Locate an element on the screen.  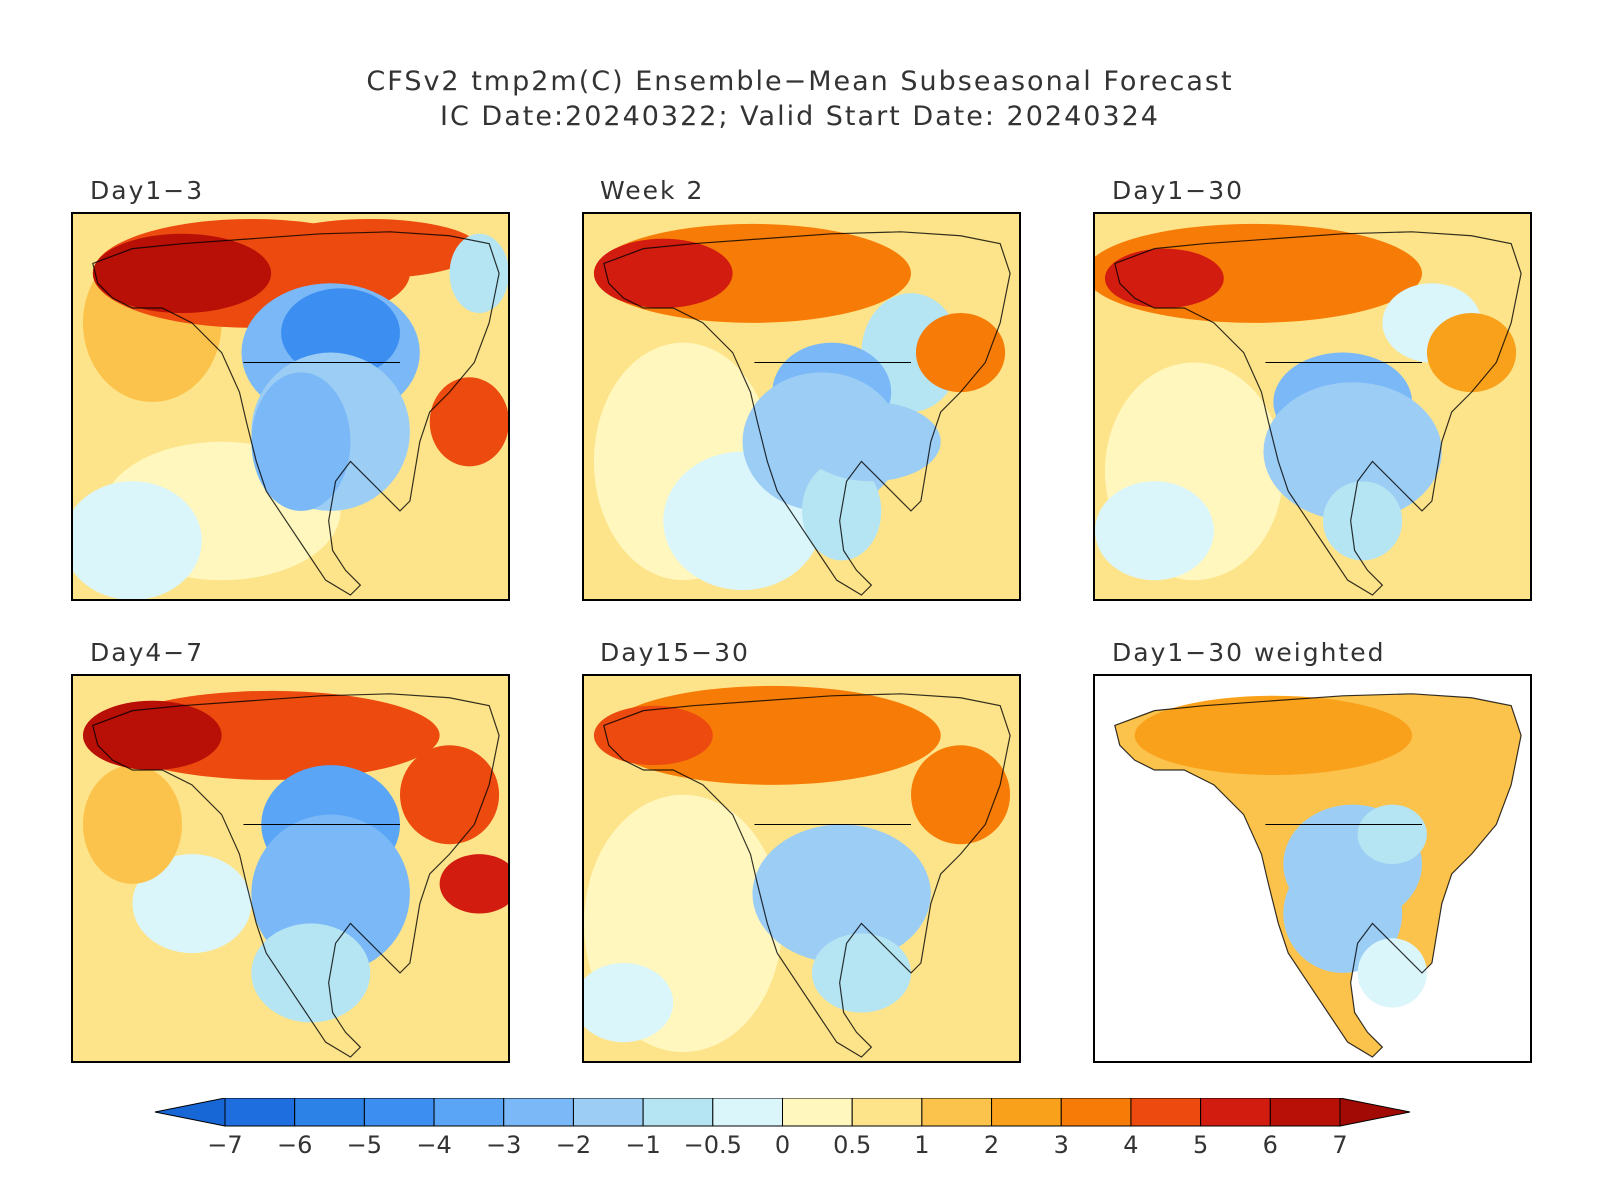
colorbar-tick-label: 1 is located at coordinates (921, 1145).